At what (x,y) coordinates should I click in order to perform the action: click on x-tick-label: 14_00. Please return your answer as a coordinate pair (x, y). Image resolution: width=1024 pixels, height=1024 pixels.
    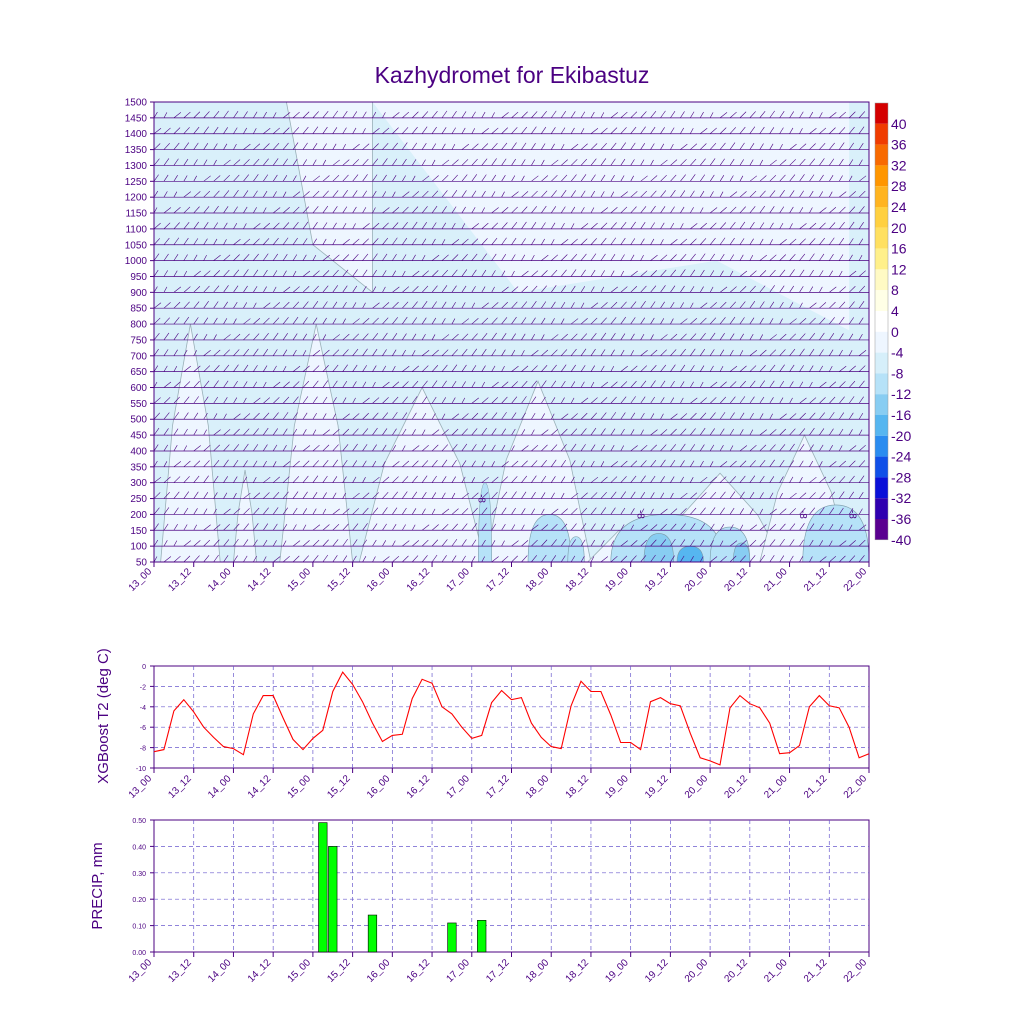
    Looking at the image, I should click on (220, 580).